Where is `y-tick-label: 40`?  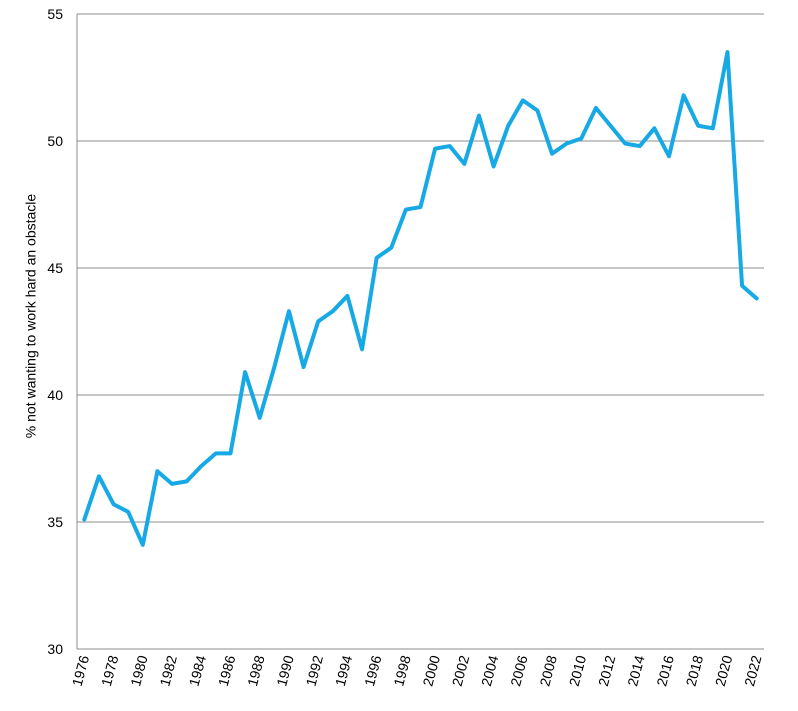 y-tick-label: 40 is located at coordinates (55, 395).